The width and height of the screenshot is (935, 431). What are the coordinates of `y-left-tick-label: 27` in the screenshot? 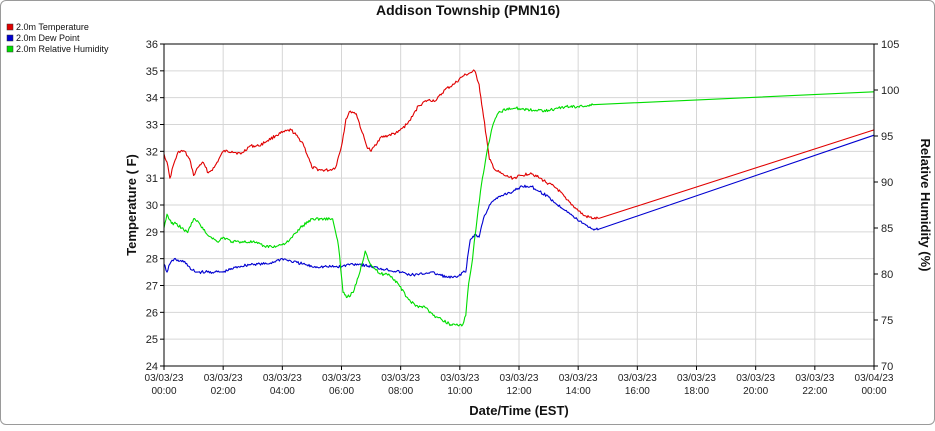 It's located at (152, 287).